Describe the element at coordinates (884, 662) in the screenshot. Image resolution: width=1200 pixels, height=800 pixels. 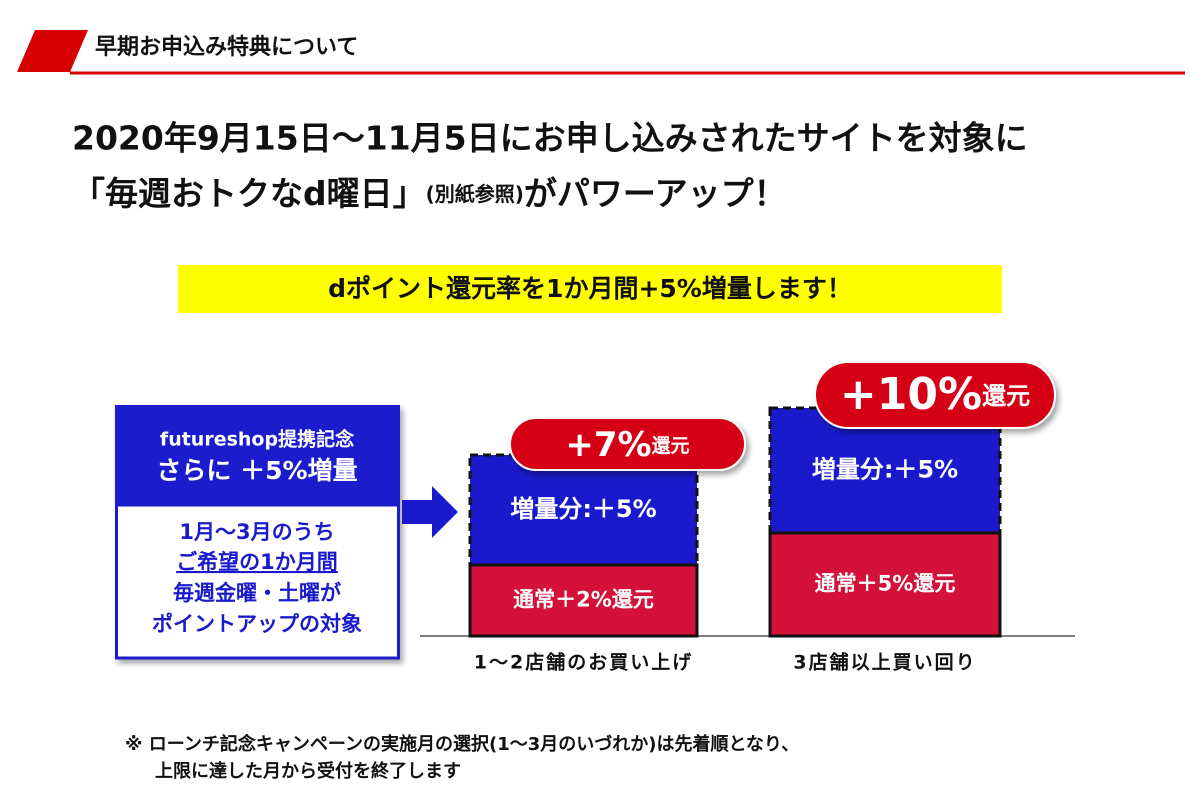
I see `column-label: 3店舗以上買い回り` at that location.